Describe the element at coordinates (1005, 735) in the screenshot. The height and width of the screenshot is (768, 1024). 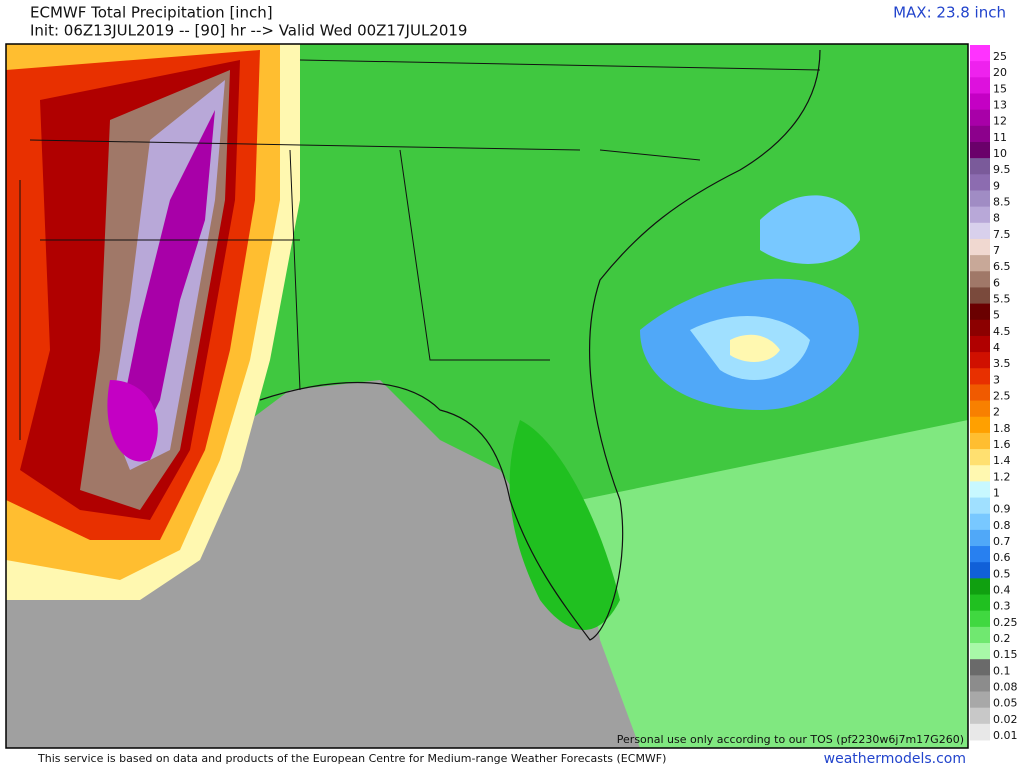
I see `legend-label: 0.01` at that location.